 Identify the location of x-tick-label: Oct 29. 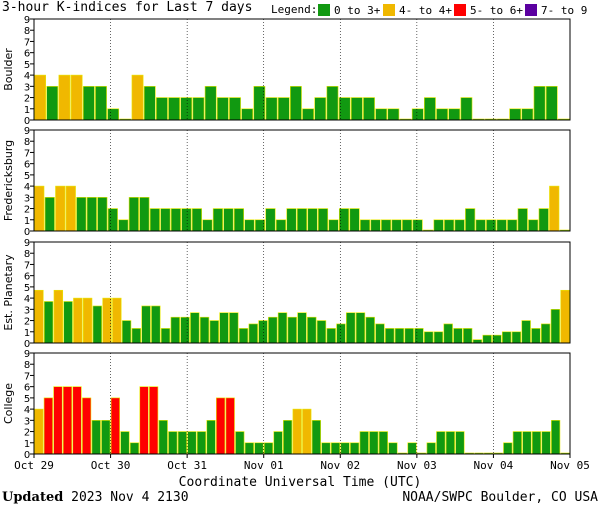
(34, 465).